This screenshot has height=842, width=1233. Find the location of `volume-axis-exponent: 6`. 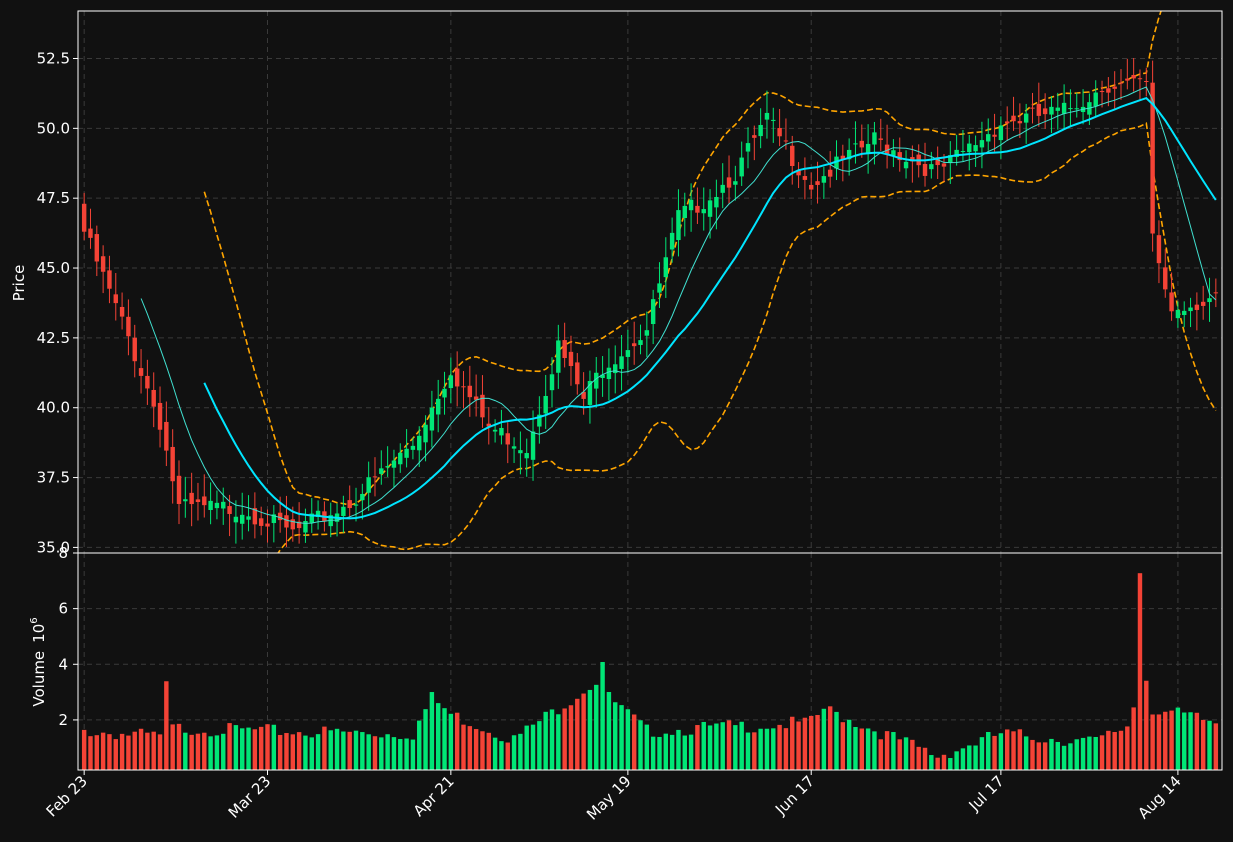

volume-axis-exponent: 6 is located at coordinates (34, 620).